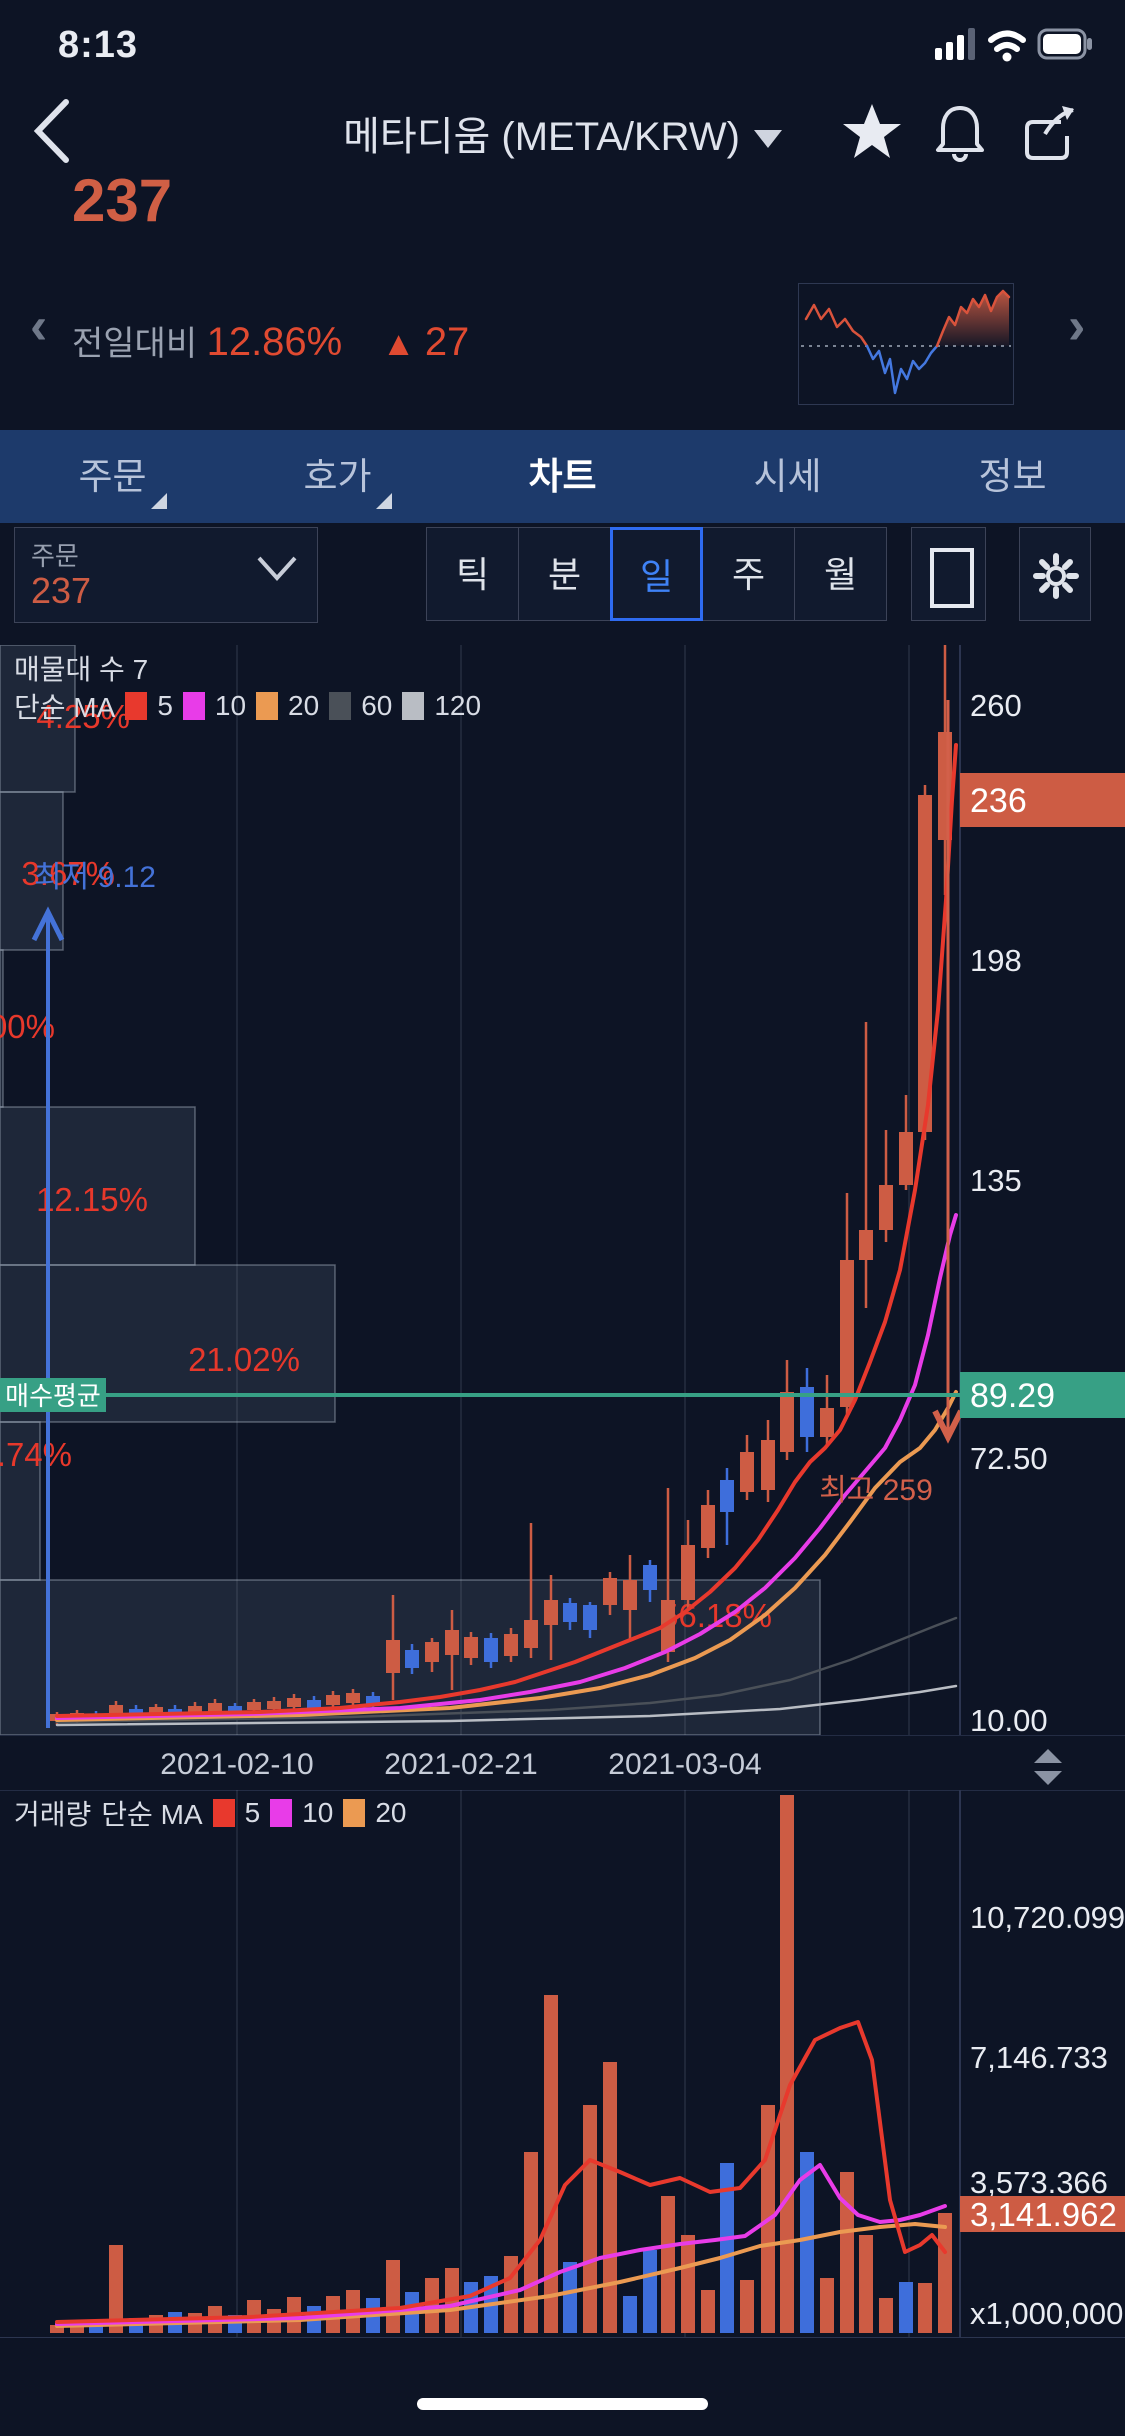 Image resolution: width=1125 pixels, height=2436 pixels. I want to click on up-triangle-icon: ▲, so click(398, 344).